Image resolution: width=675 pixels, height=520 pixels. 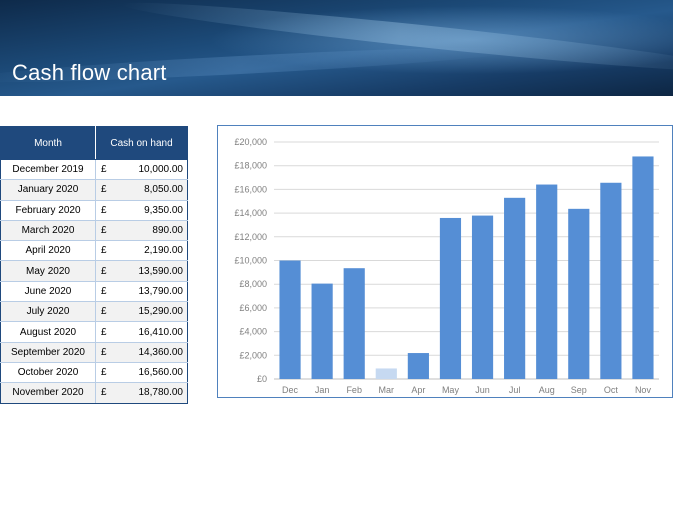 What do you see at coordinates (48, 143) in the screenshot?
I see `column-header-month: Month` at bounding box center [48, 143].